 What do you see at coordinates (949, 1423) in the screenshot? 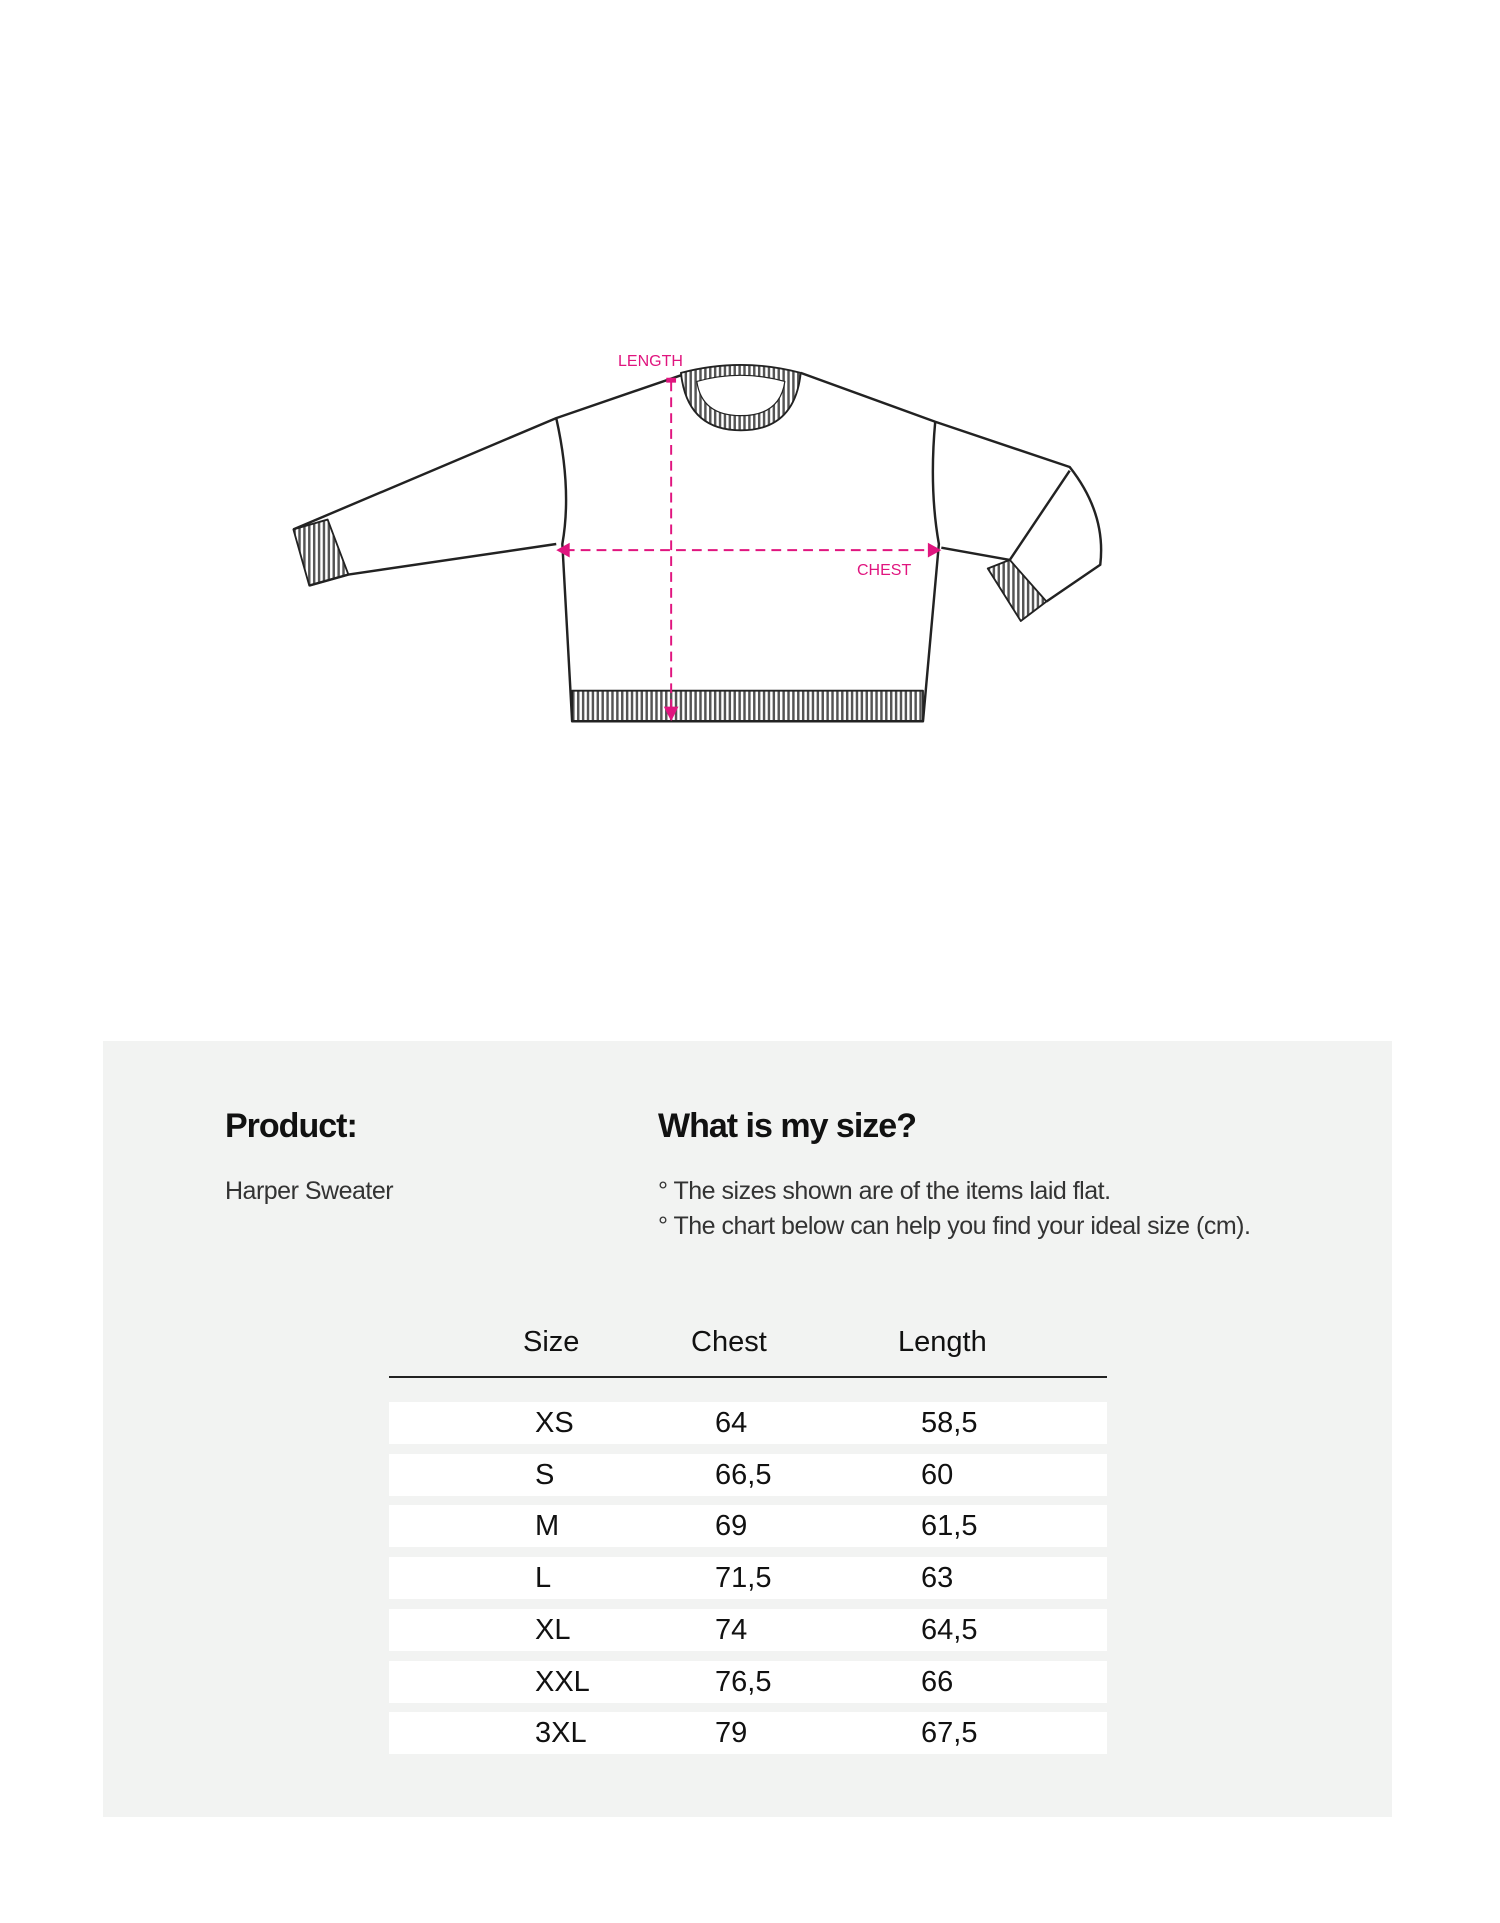
I see `length-cell: 58,5` at bounding box center [949, 1423].